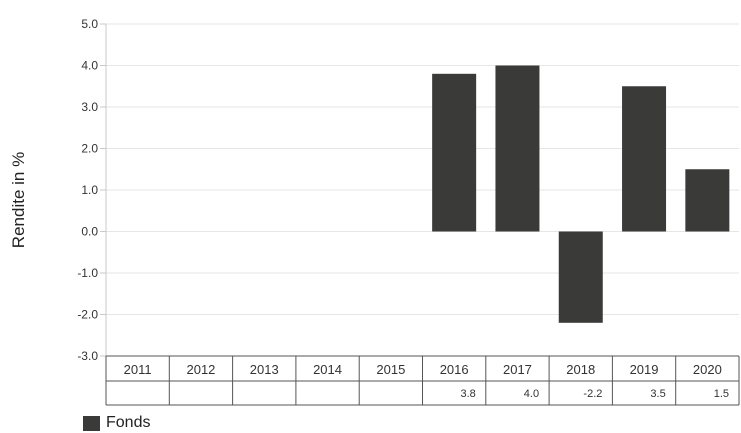  Describe the element at coordinates (644, 159) in the screenshot. I see `bar-2019` at that location.